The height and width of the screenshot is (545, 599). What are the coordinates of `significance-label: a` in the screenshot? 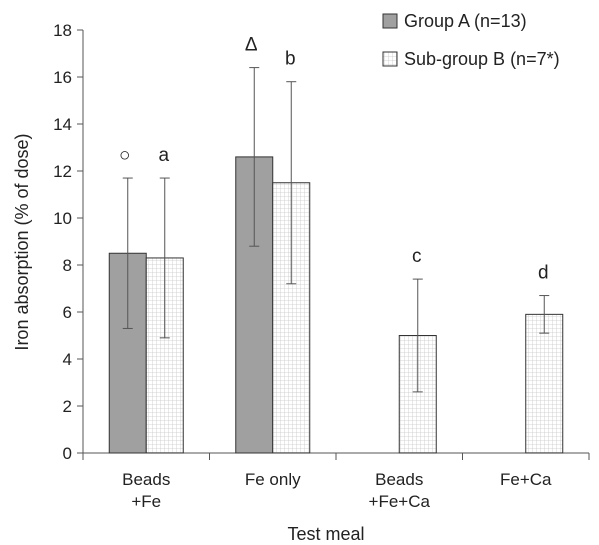 It's located at (163, 155).